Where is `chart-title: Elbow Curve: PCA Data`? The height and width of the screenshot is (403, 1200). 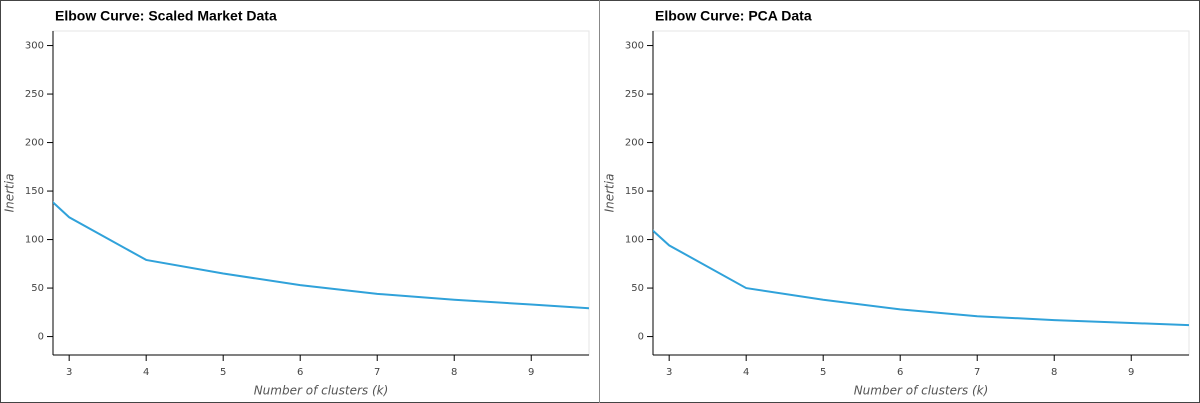
chart-title: Elbow Curve: PCA Data is located at coordinates (733, 16).